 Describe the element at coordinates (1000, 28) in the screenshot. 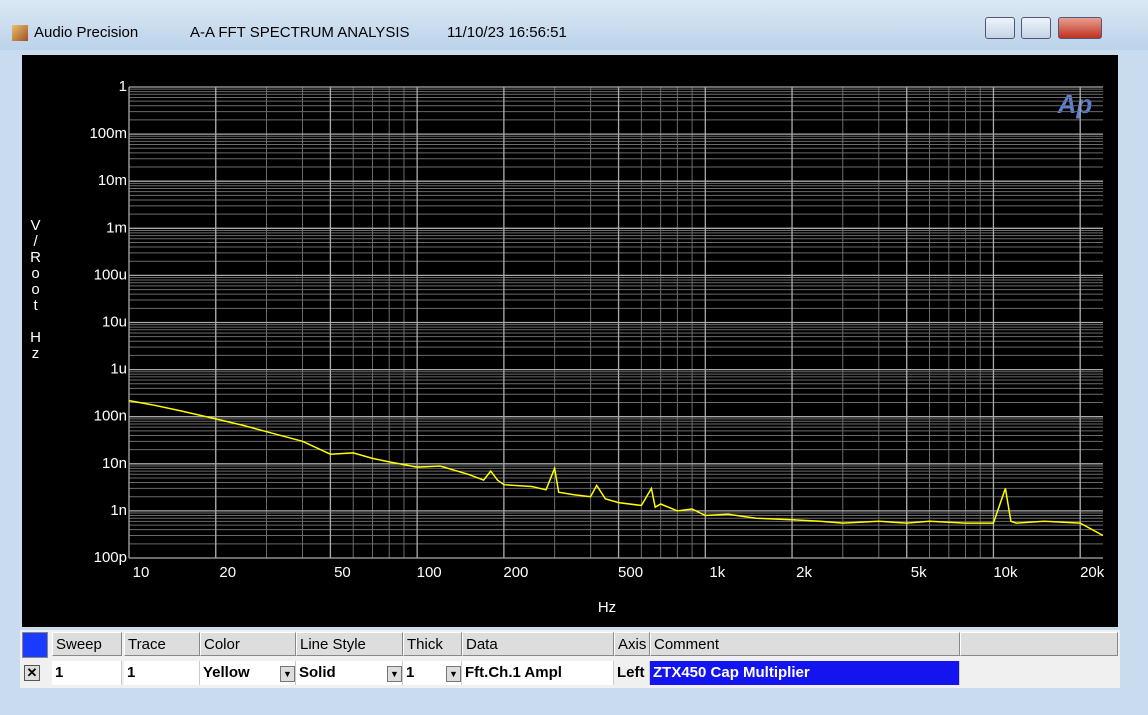

I see `minimize-button` at that location.